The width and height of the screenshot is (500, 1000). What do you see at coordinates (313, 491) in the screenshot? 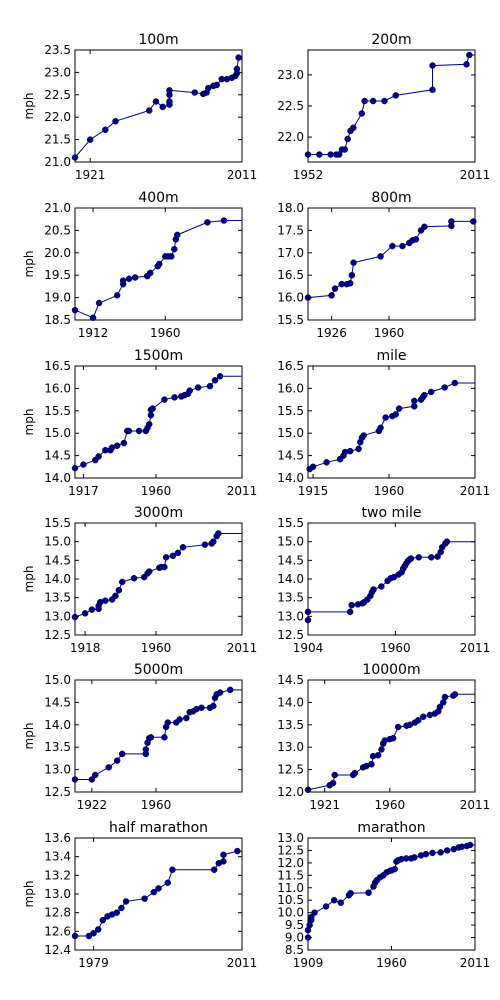
I see `x-tick-label: 1915` at bounding box center [313, 491].